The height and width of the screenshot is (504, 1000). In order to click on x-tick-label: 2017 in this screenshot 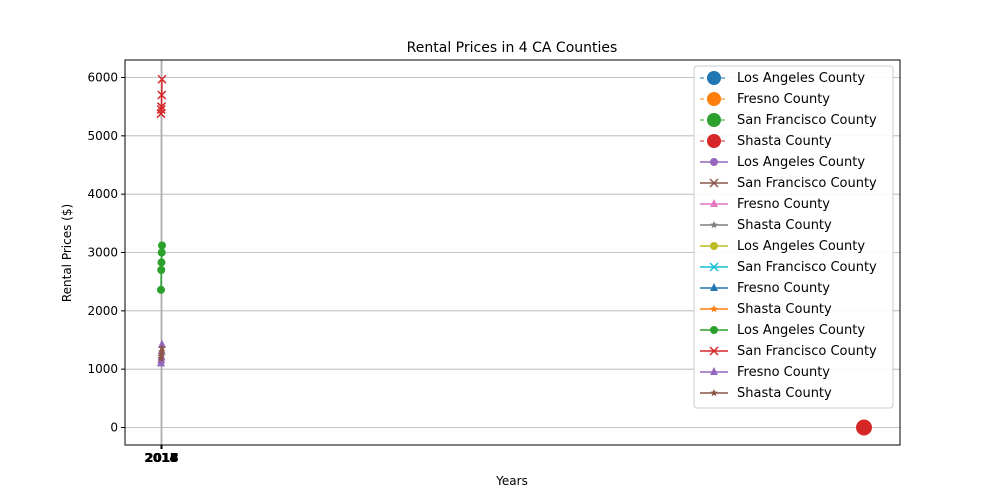, I will do `click(161, 458)`.